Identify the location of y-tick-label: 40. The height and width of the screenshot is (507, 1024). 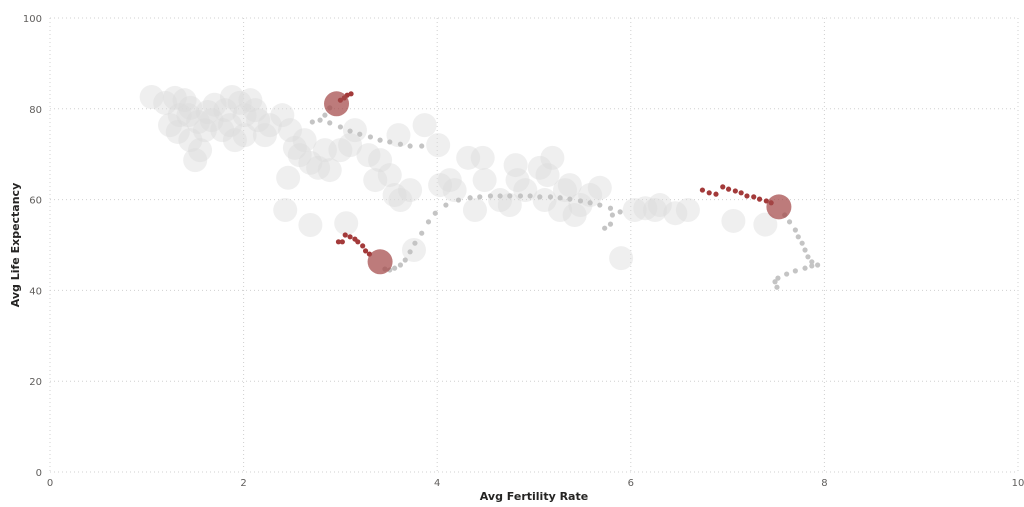
(35, 291).